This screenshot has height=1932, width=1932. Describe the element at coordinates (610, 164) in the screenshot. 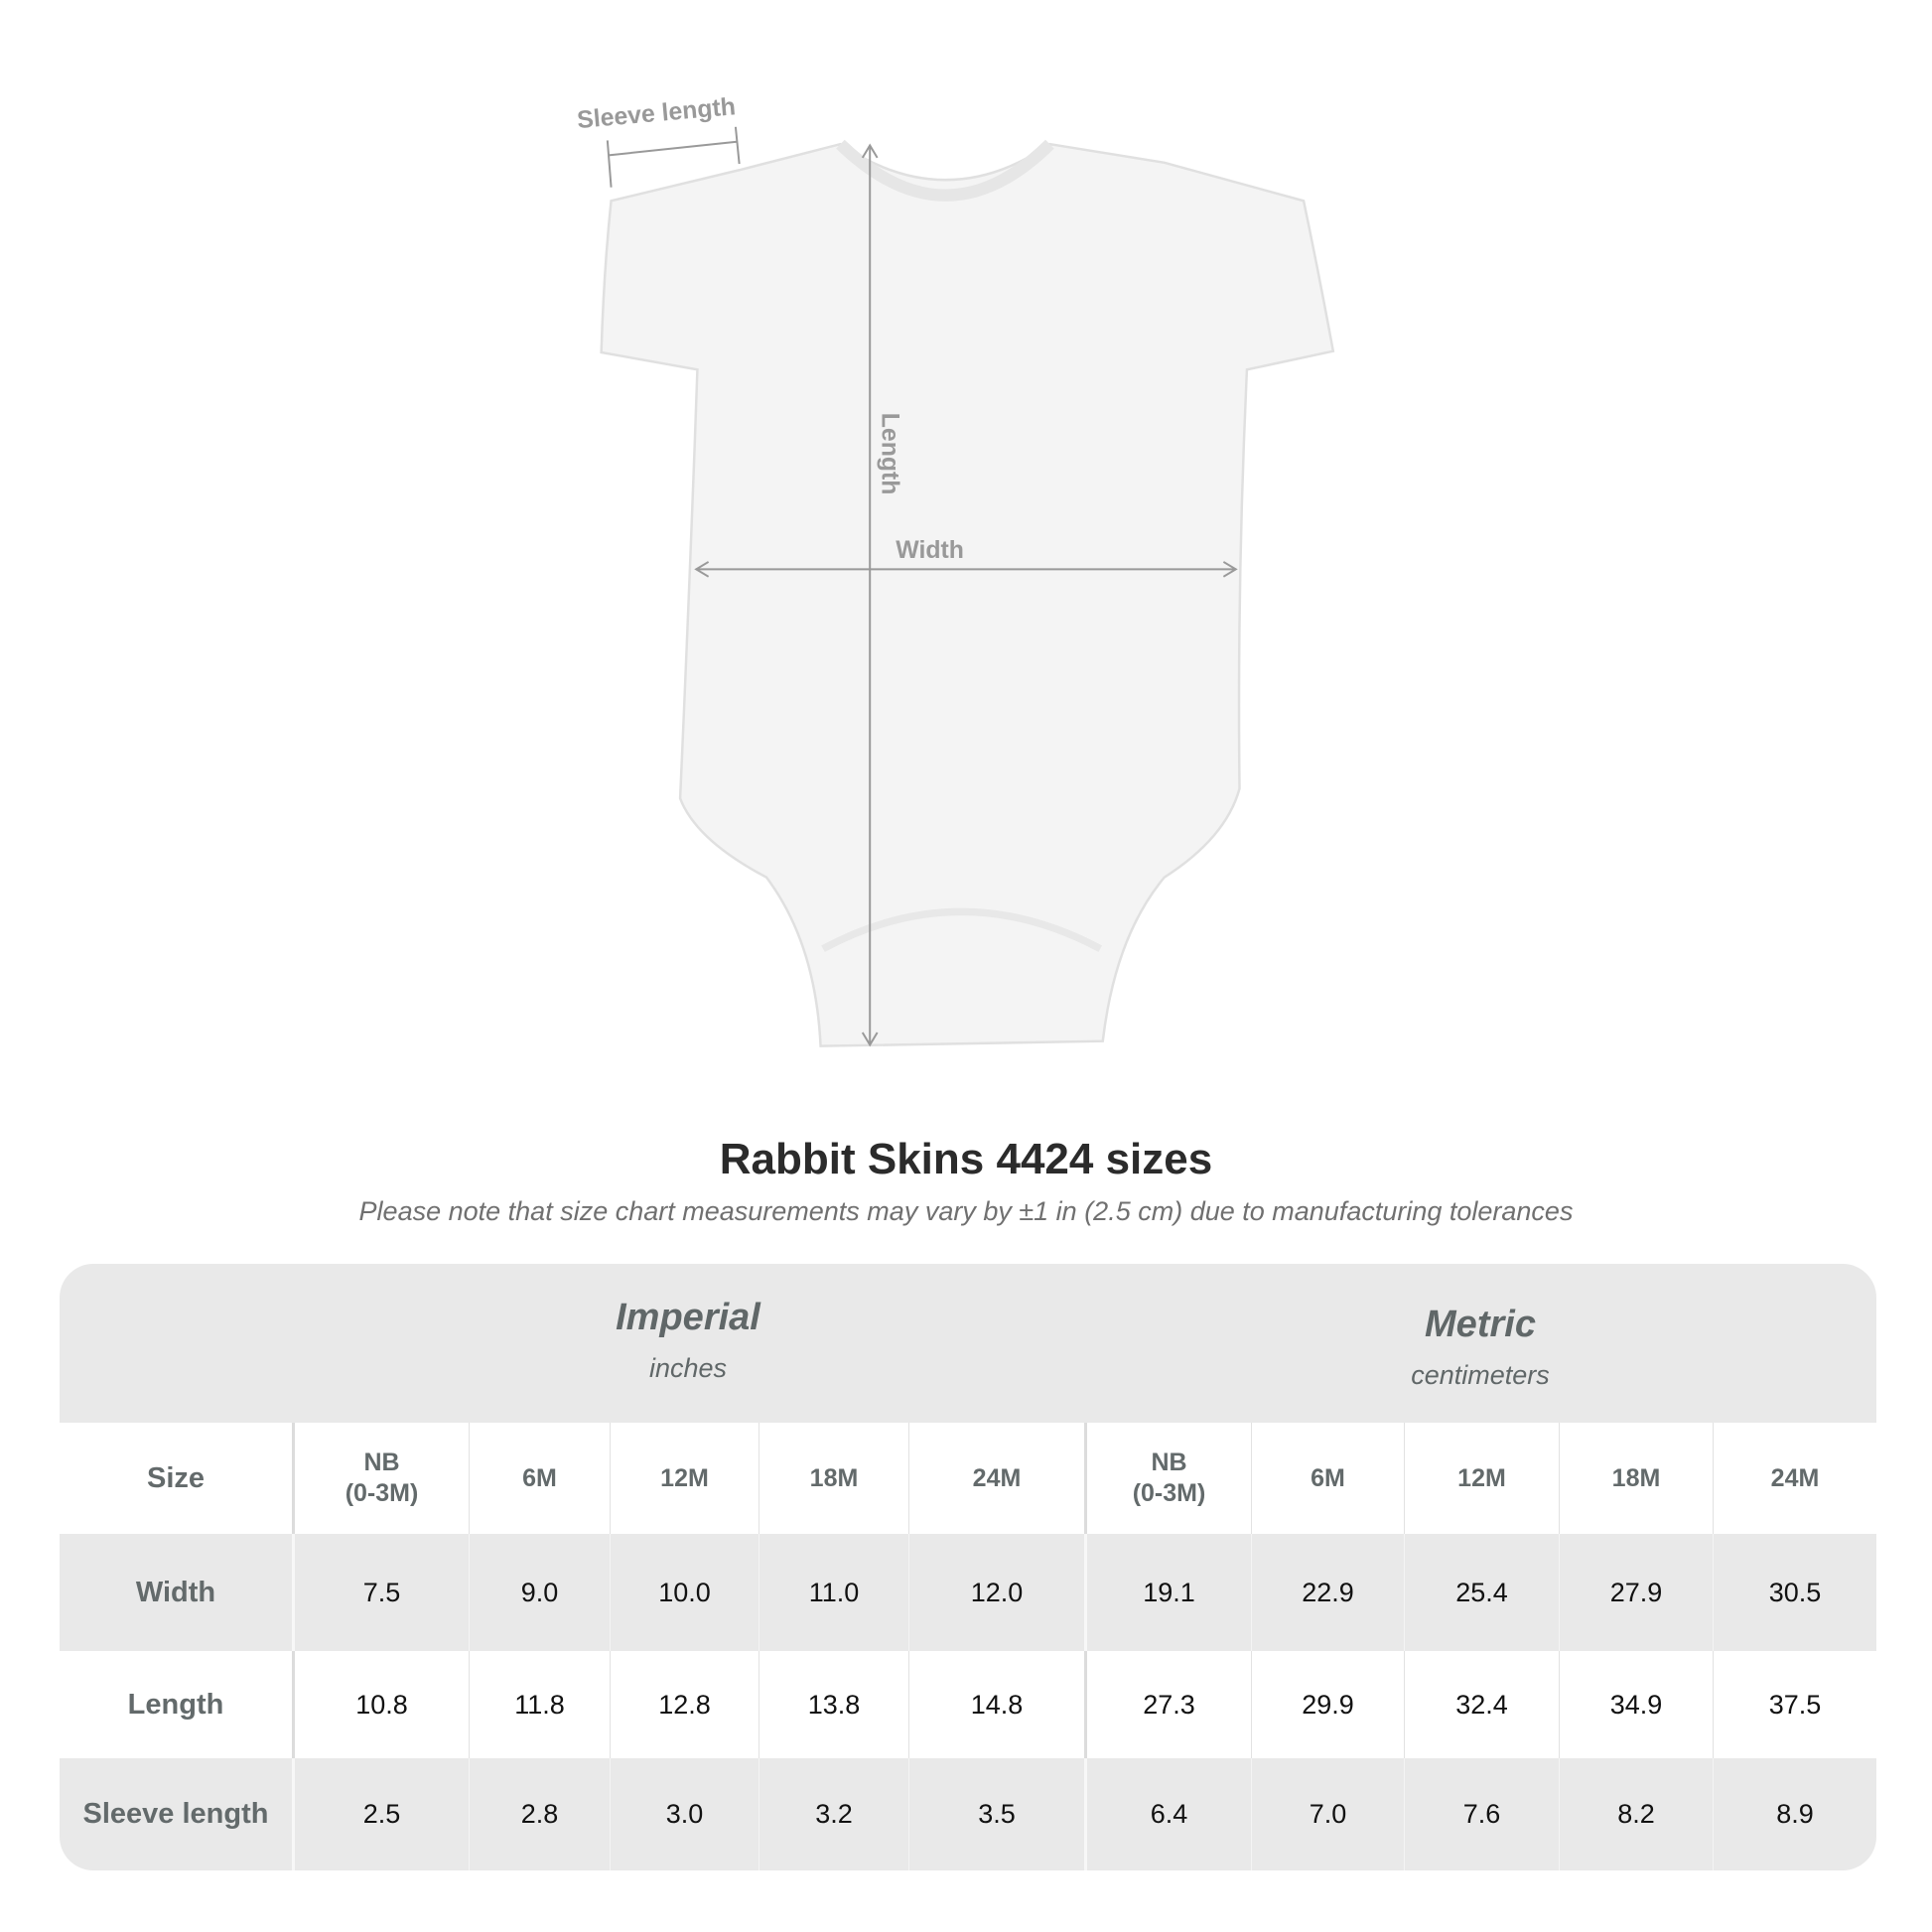

I see `sleeve-tick-left` at that location.